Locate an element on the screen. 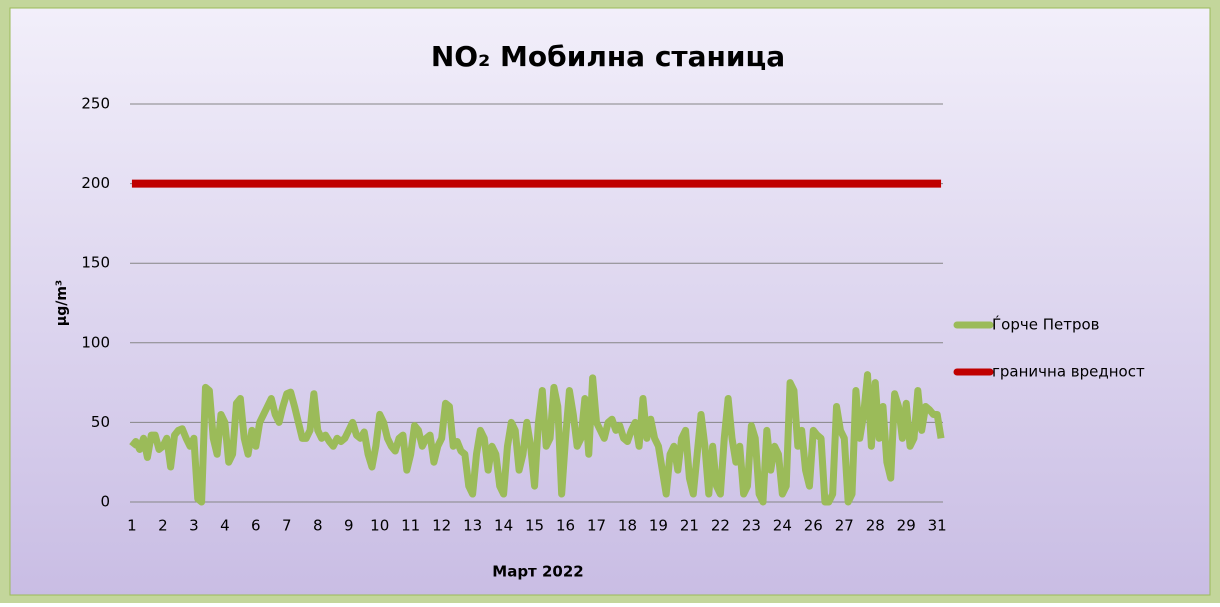 Image resolution: width=1220 pixels, height=607 pixels. x-tick-label: 8 is located at coordinates (318, 526).